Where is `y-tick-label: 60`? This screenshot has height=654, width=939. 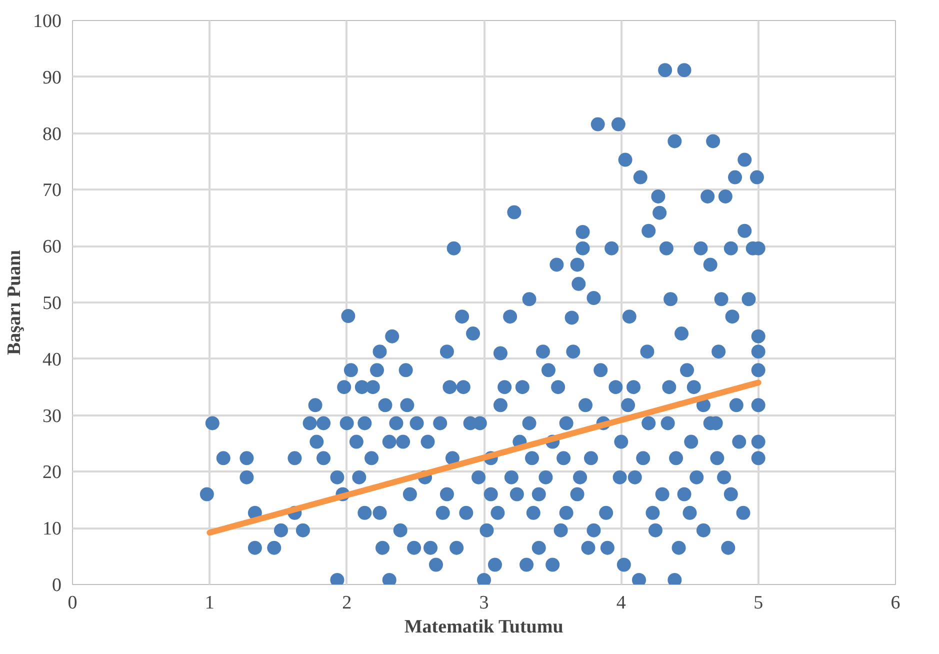 y-tick-label: 60 is located at coordinates (52, 247).